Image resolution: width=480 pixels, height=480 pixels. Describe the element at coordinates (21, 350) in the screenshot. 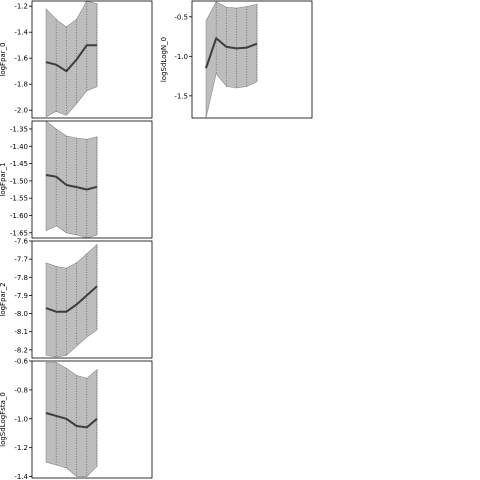

I see `y-tick-label: -8.2` at that location.